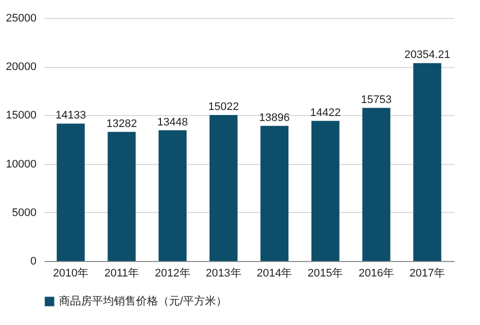 Image resolution: width=480 pixels, height=325 pixels. Describe the element at coordinates (21, 116) in the screenshot. I see `y-tick-label: 15000` at that location.